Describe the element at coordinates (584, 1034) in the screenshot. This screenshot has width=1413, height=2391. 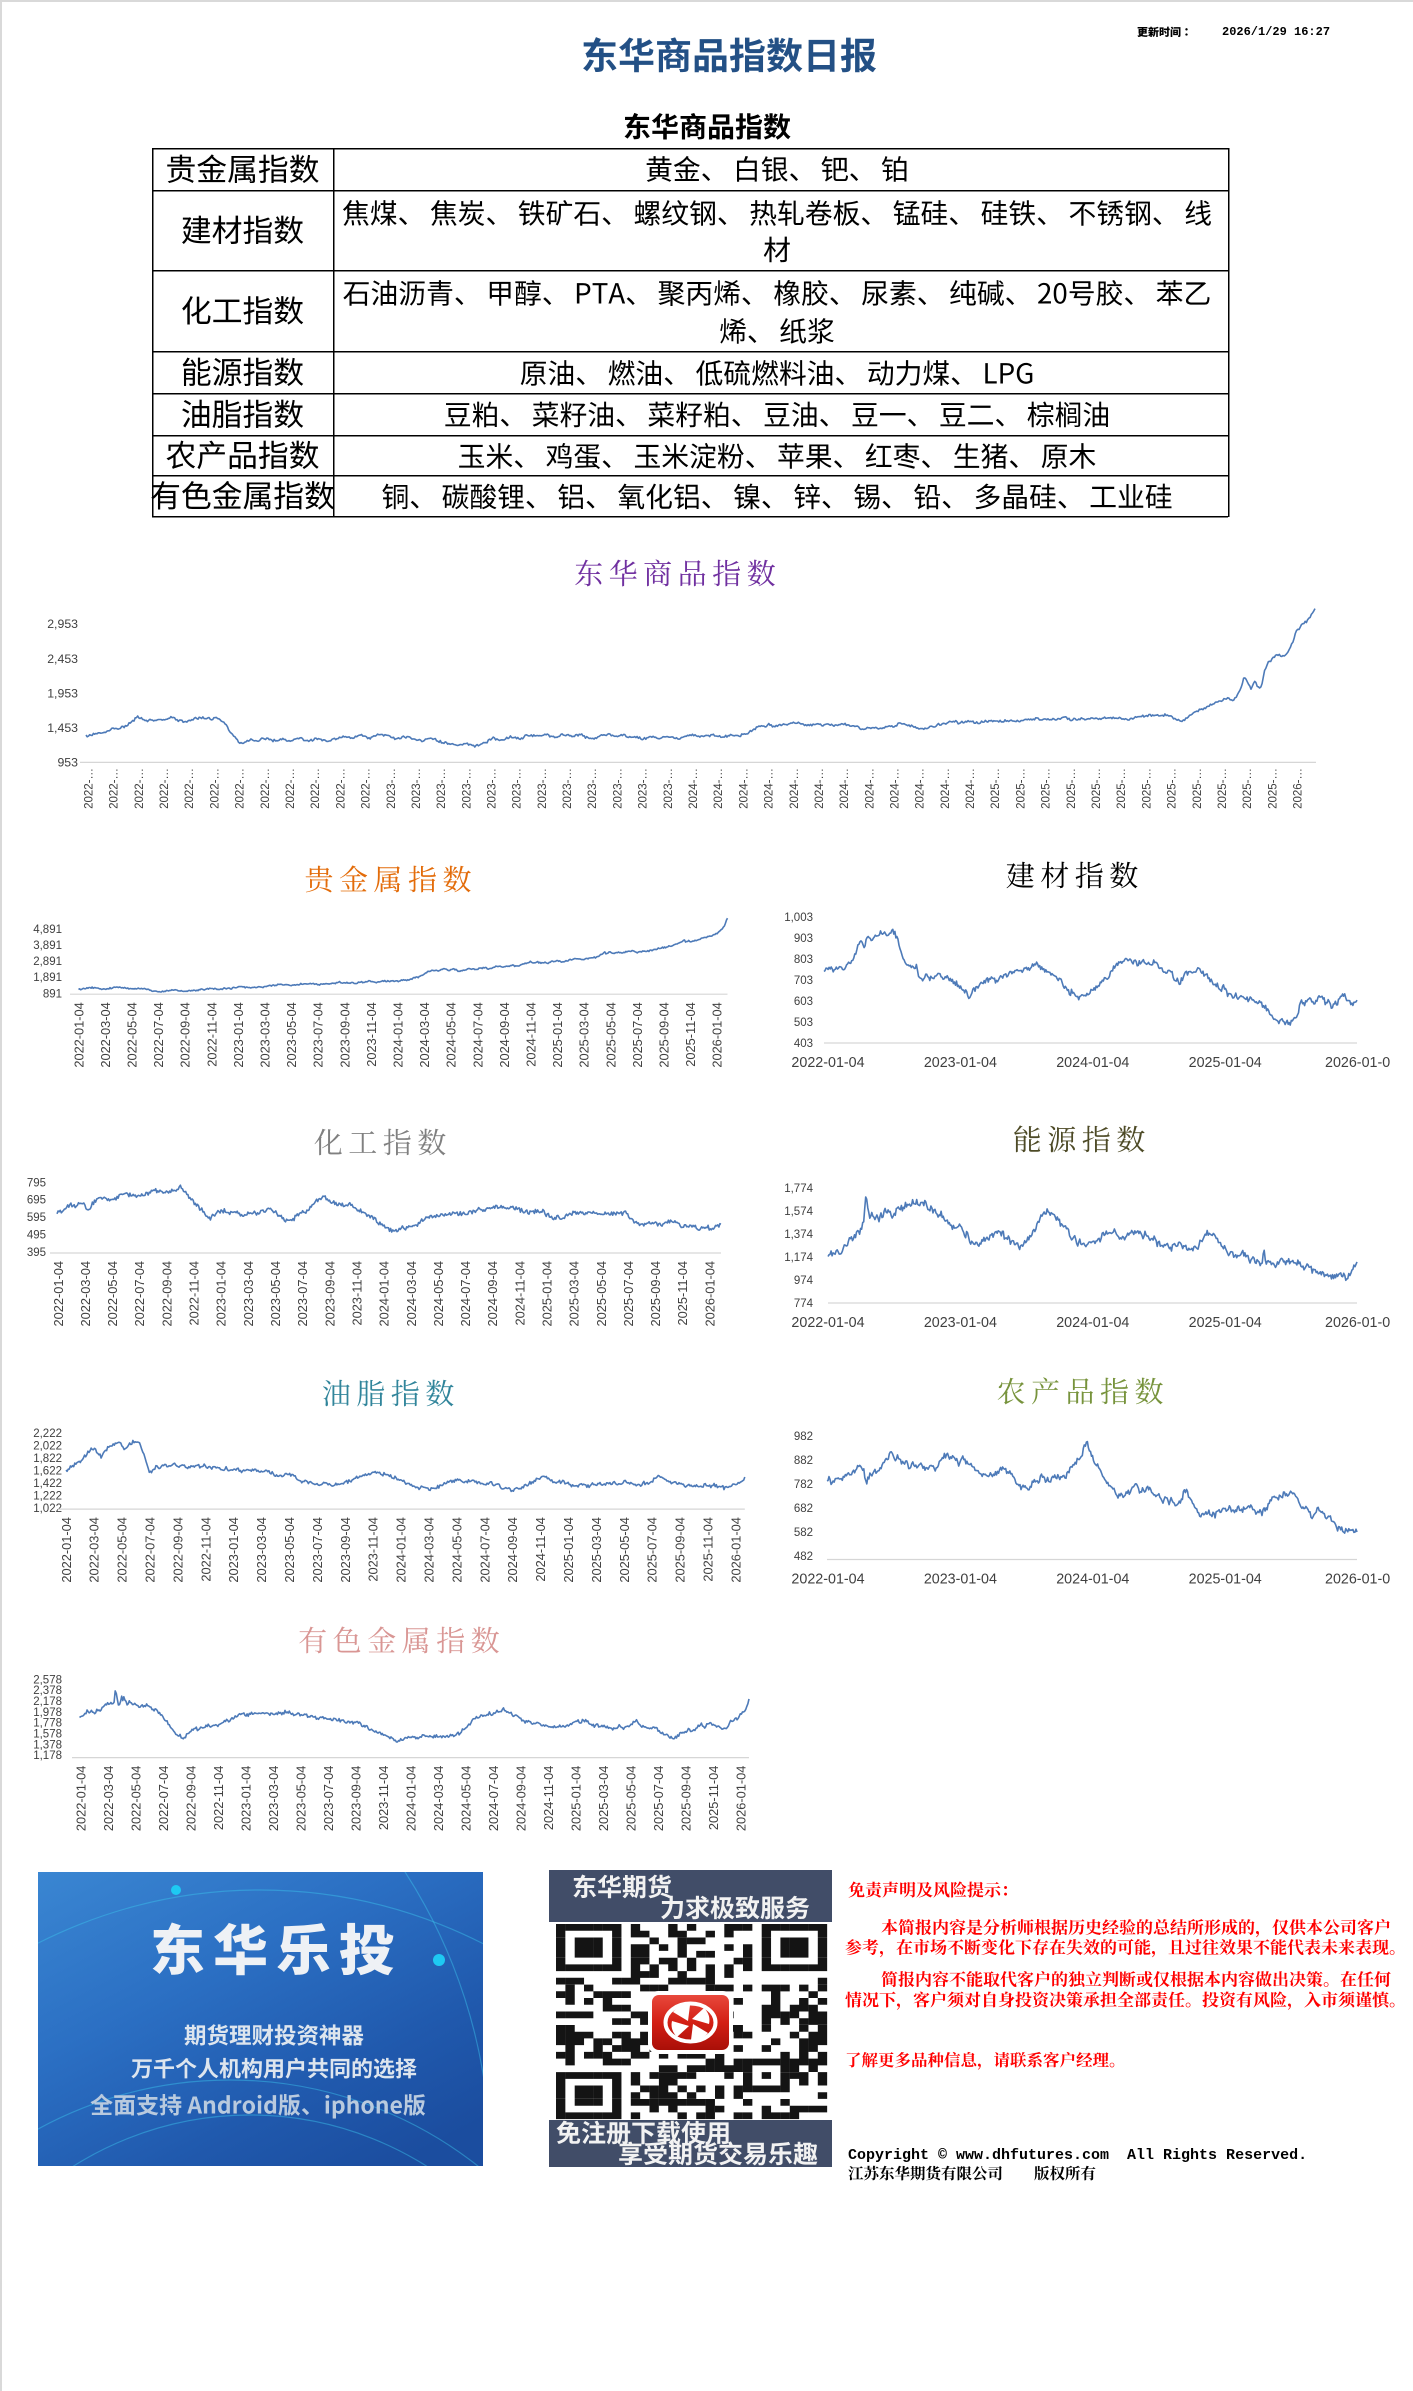
I see `svg-text: 2025-03-04` at that location.